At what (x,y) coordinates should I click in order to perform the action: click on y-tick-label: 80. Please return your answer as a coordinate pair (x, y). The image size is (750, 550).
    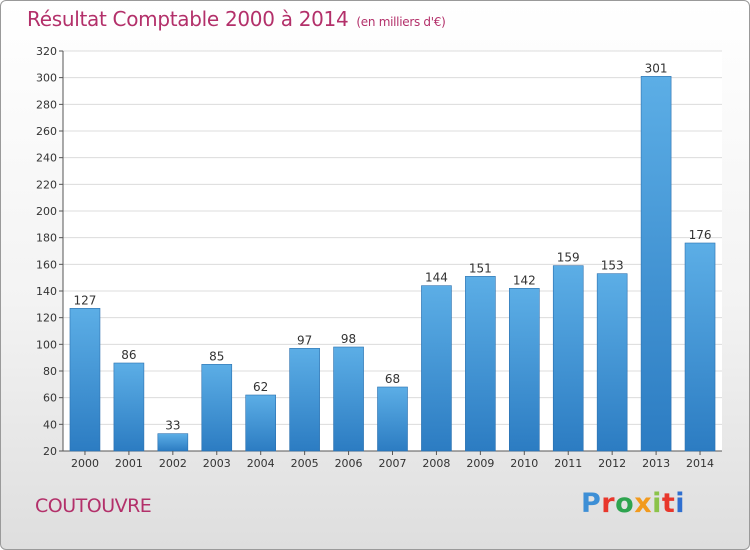
    Looking at the image, I should click on (50, 371).